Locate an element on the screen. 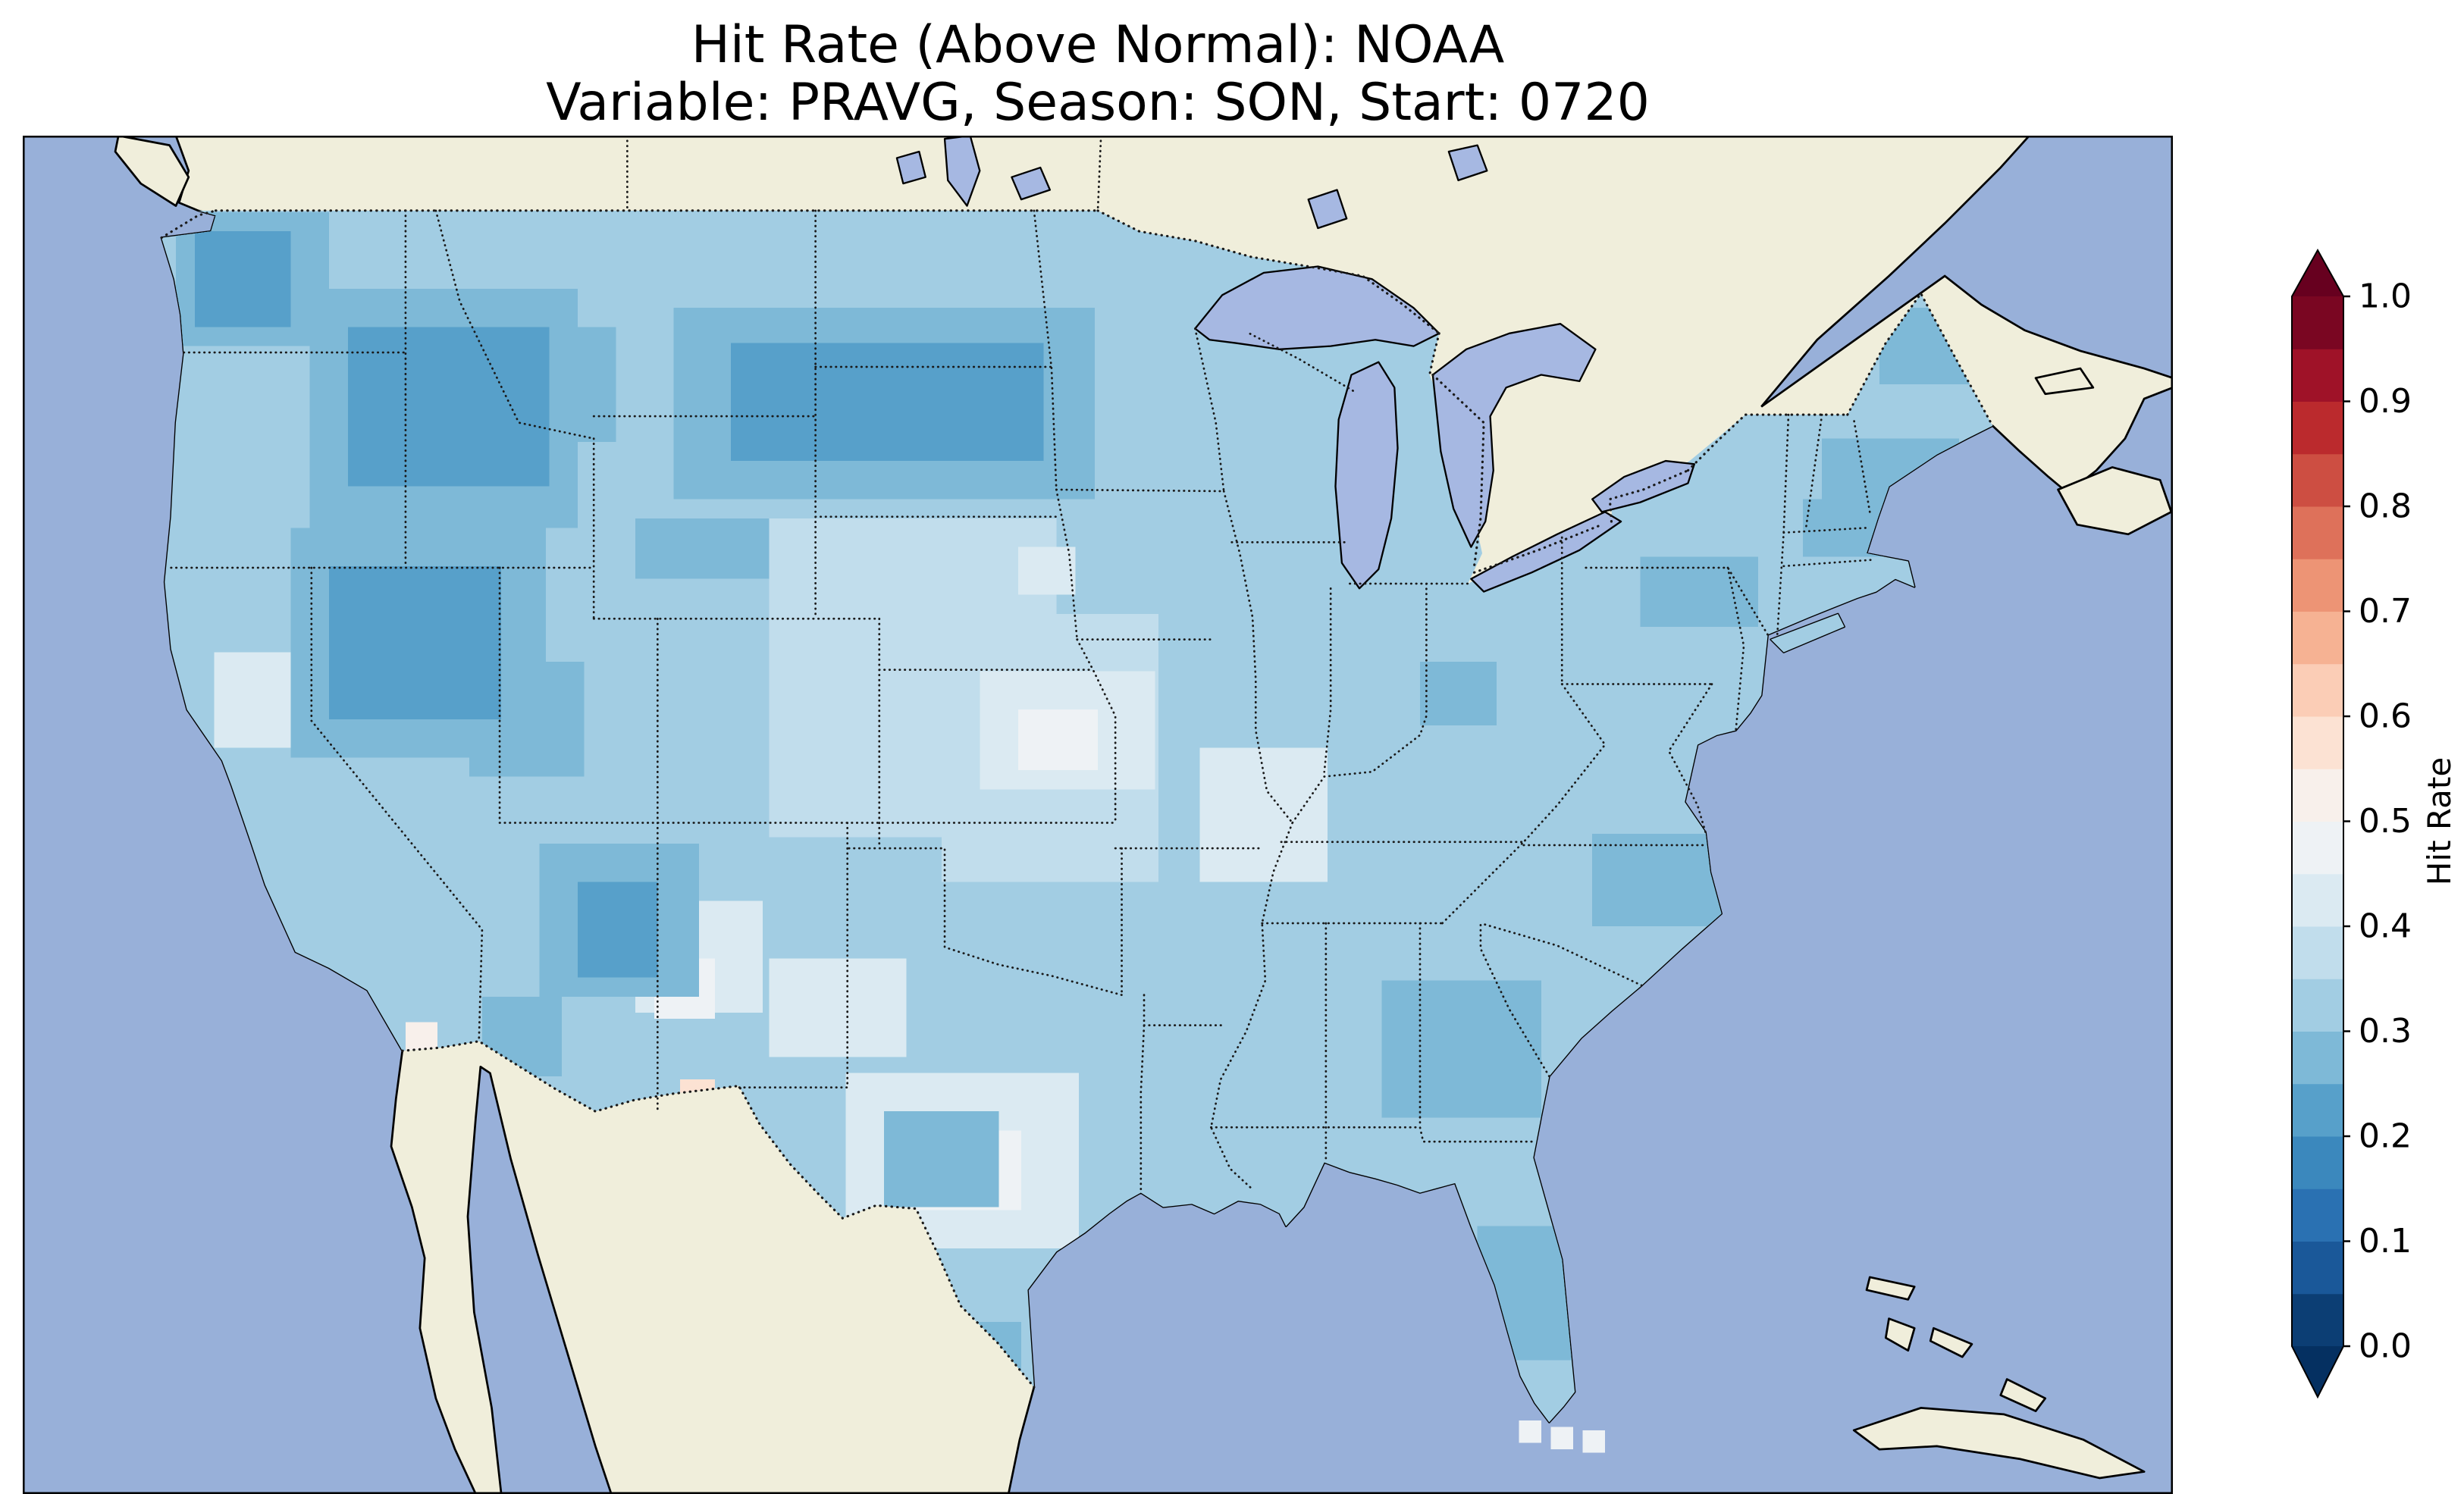  grid-cell-wyoming-colorado is located at coordinates (703, 548).